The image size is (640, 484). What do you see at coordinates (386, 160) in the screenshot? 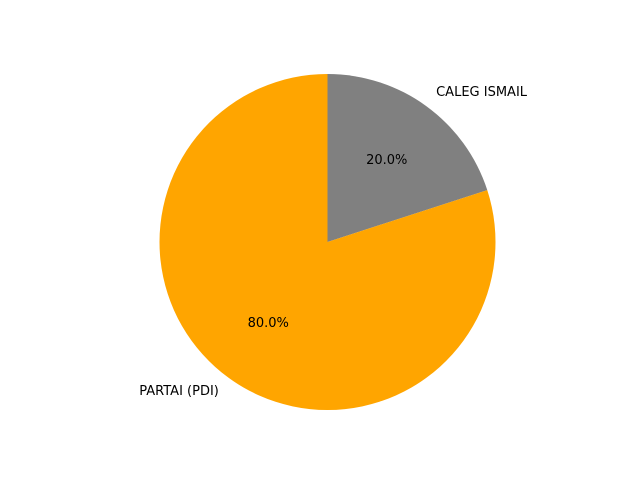
I see `slice-percent-label: 20.0%` at bounding box center [386, 160].